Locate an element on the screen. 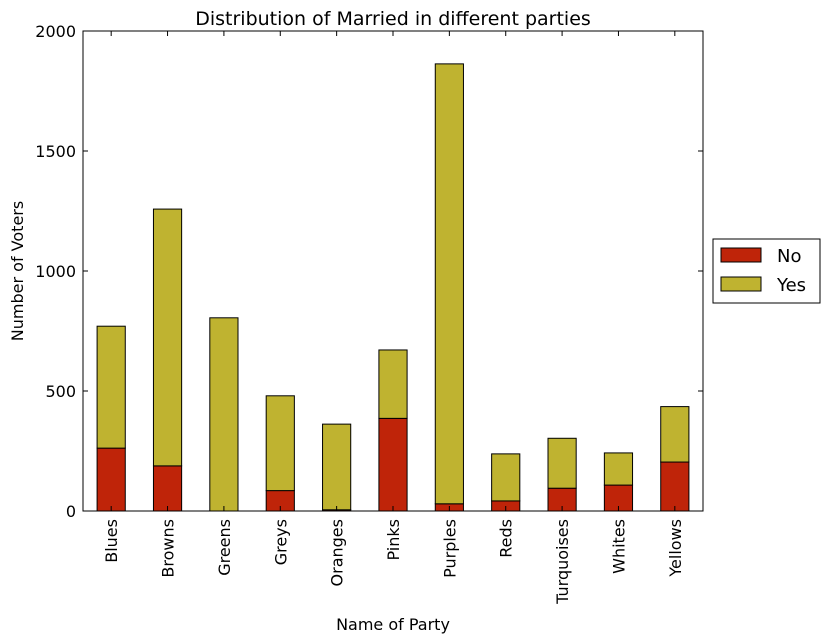 The image size is (829, 643). legend-label-yes: Yes is located at coordinates (791, 285).